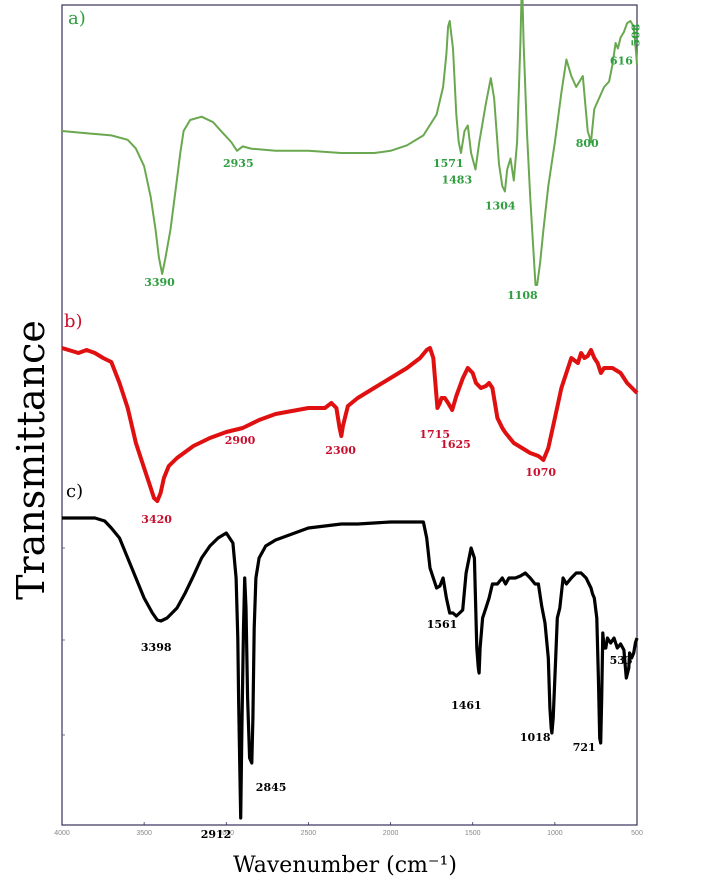  I want to click on x-tick-label: 1000, so click(555, 833).